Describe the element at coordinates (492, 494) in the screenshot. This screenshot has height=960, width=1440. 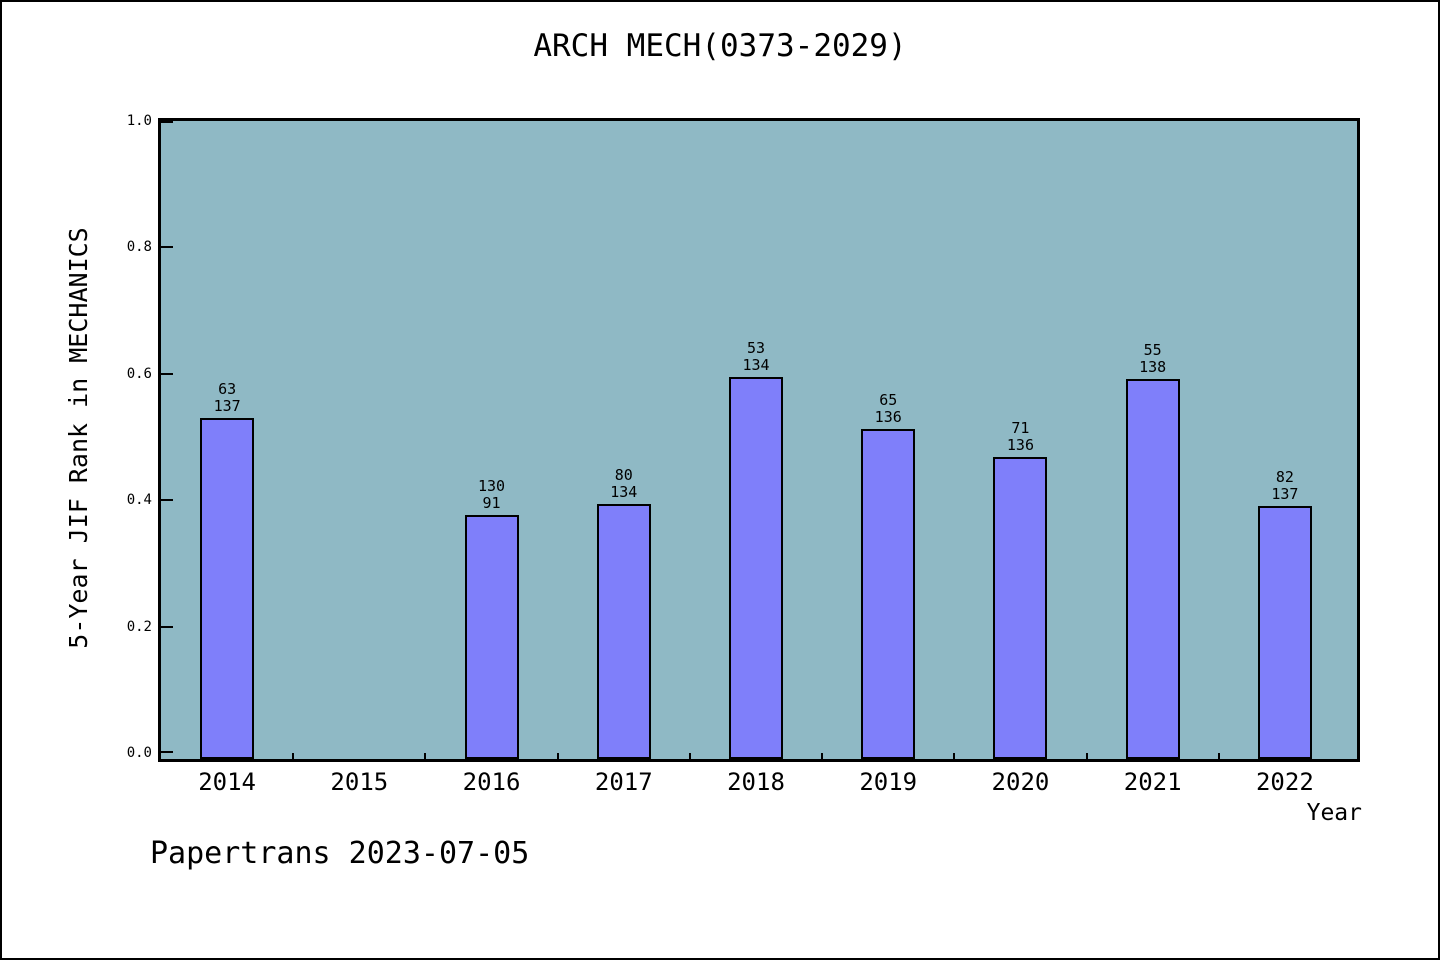
I see `bar-label-2016: 130 91` at that location.